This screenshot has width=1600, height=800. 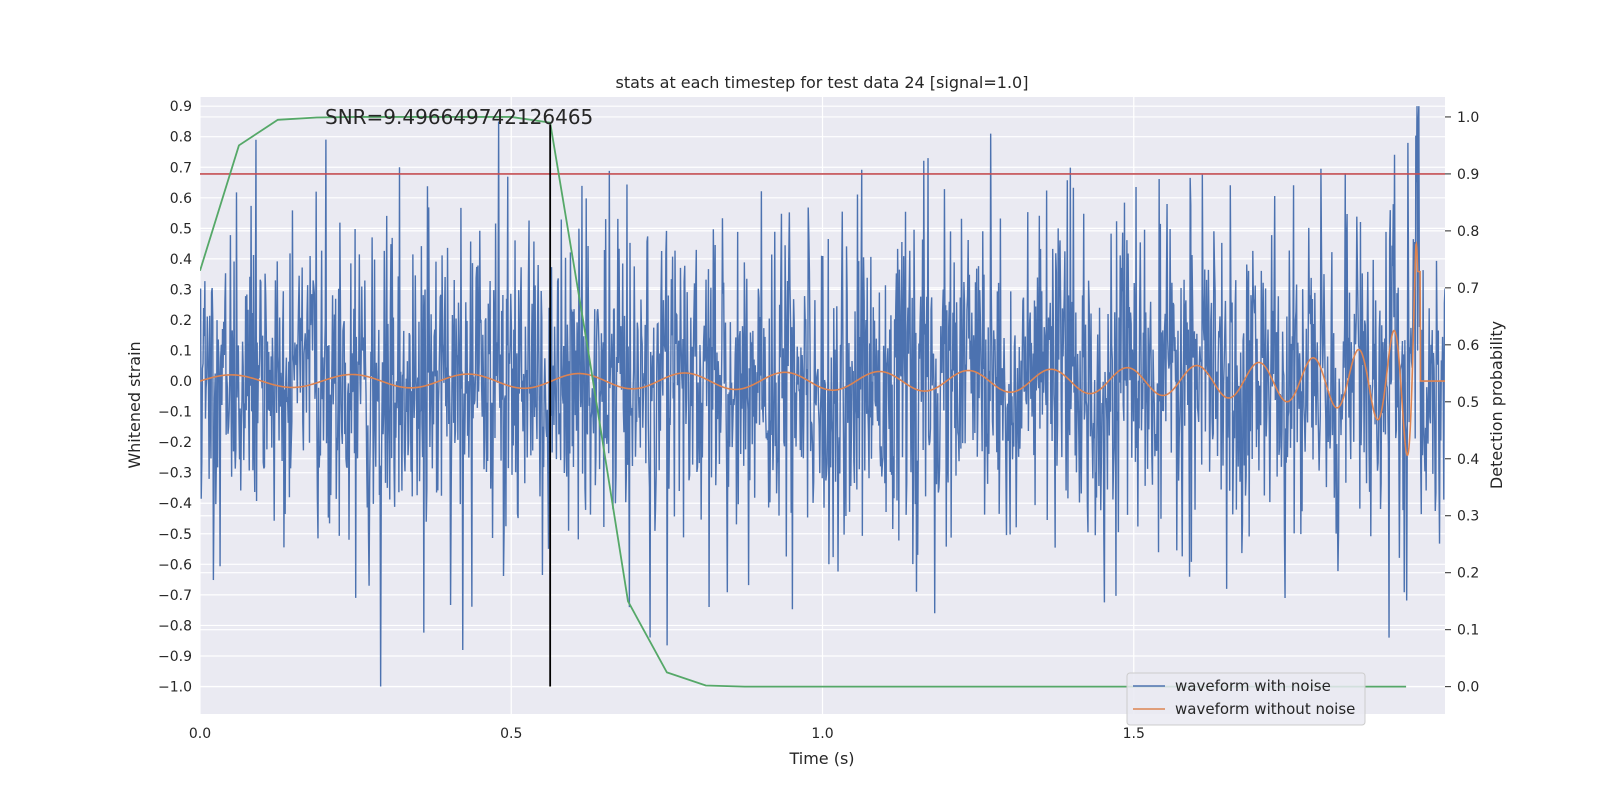 I want to click on right-tick-label: 0.8, so click(x=1468, y=232).